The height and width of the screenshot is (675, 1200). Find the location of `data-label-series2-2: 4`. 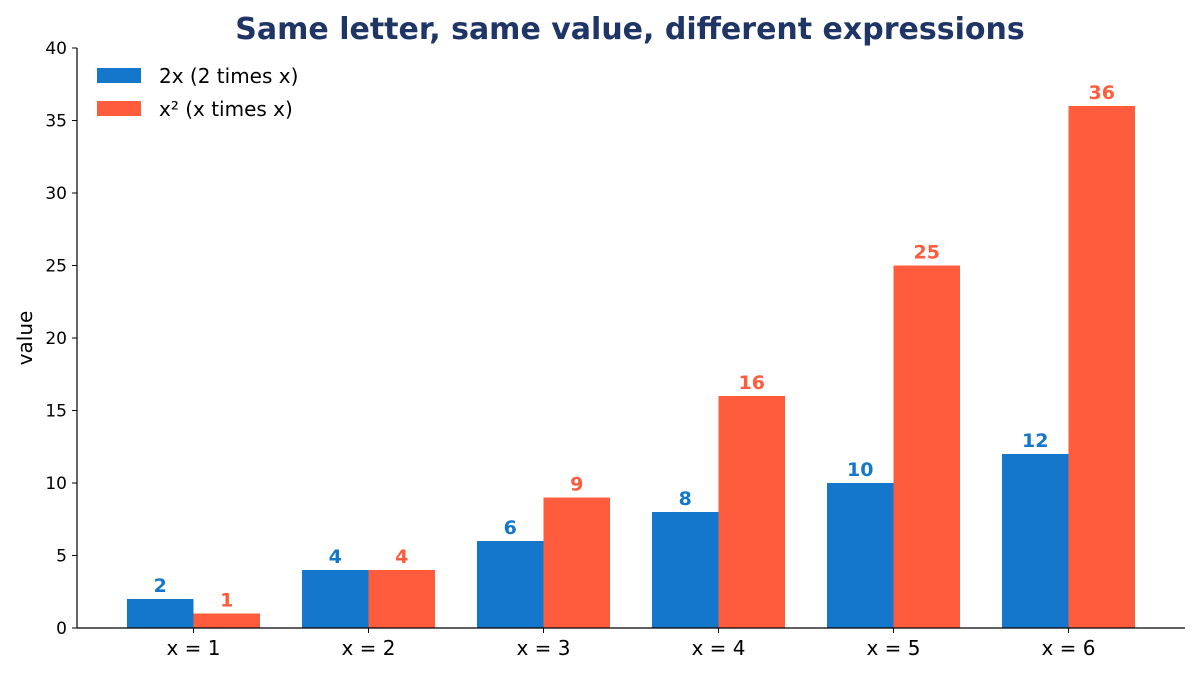

data-label-series2-2: 4 is located at coordinates (401, 557).